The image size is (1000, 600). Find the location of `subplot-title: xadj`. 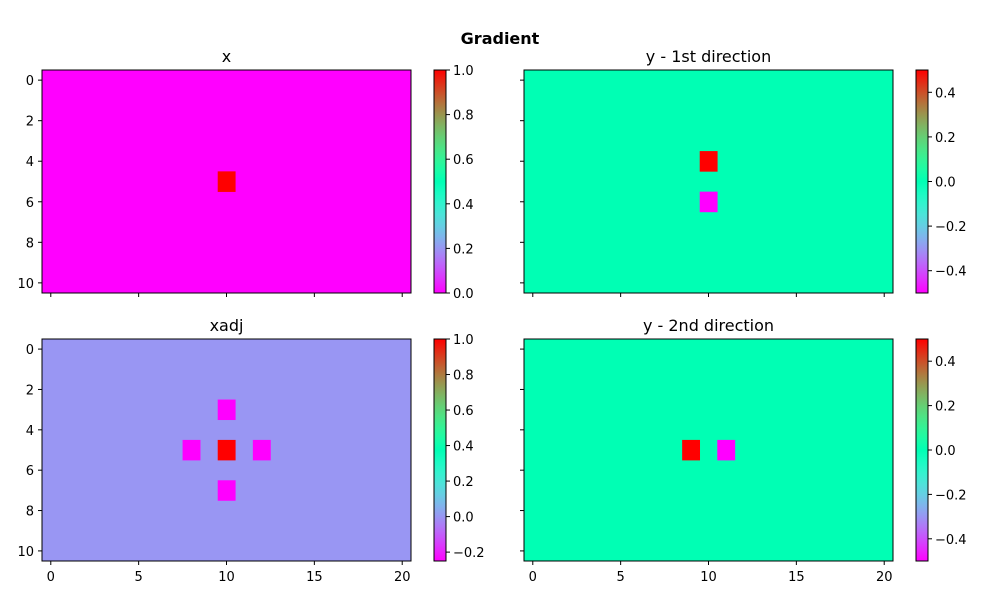

subplot-title: xadj is located at coordinates (227, 325).